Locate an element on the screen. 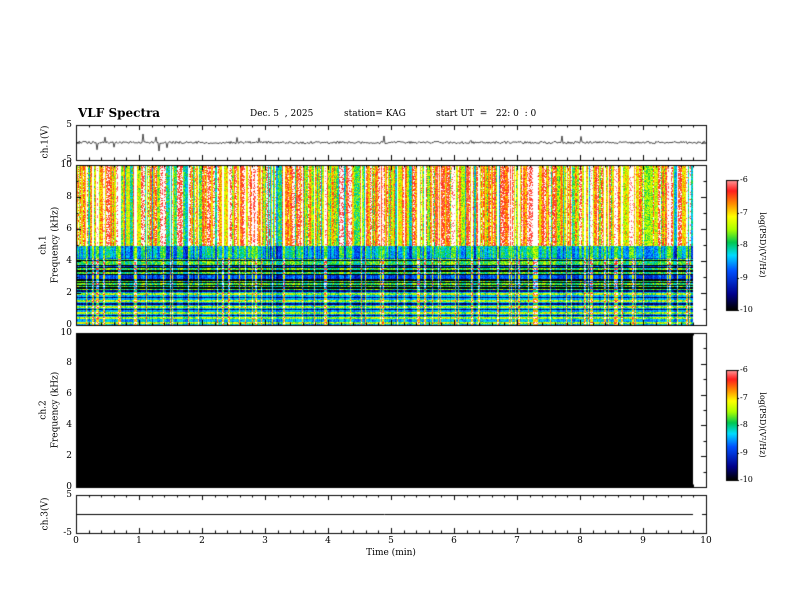  ch1-frequency-tick-label: 6 is located at coordinates (69, 228).